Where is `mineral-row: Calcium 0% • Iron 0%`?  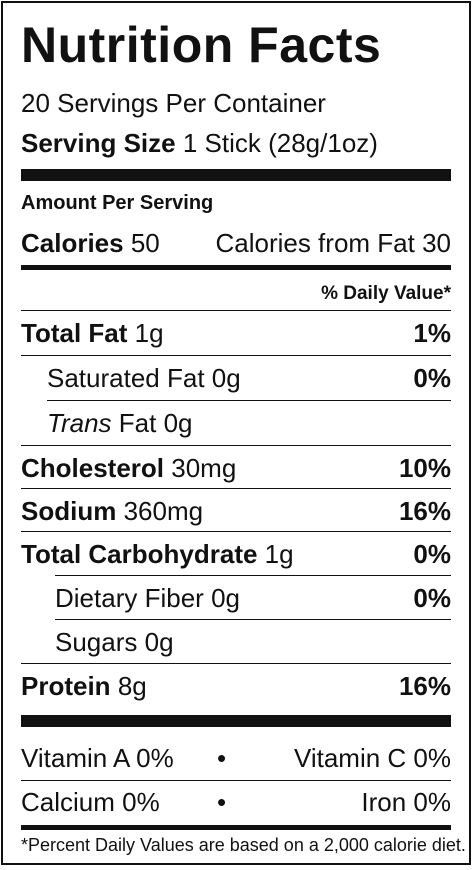 mineral-row: Calcium 0% • Iron 0% is located at coordinates (236, 802).